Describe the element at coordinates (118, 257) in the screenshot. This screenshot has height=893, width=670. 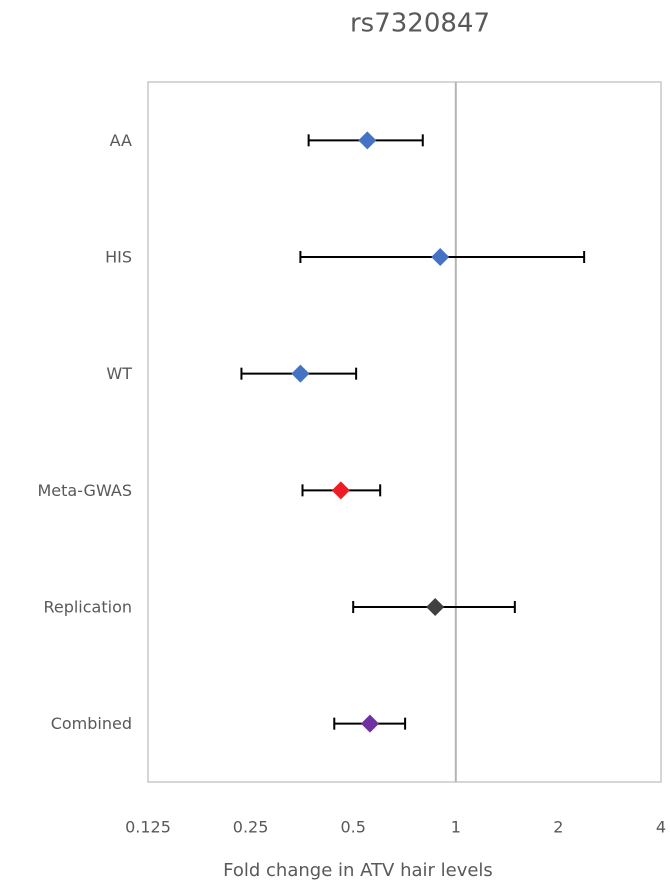
I see `y-tick-label: HIS` at that location.